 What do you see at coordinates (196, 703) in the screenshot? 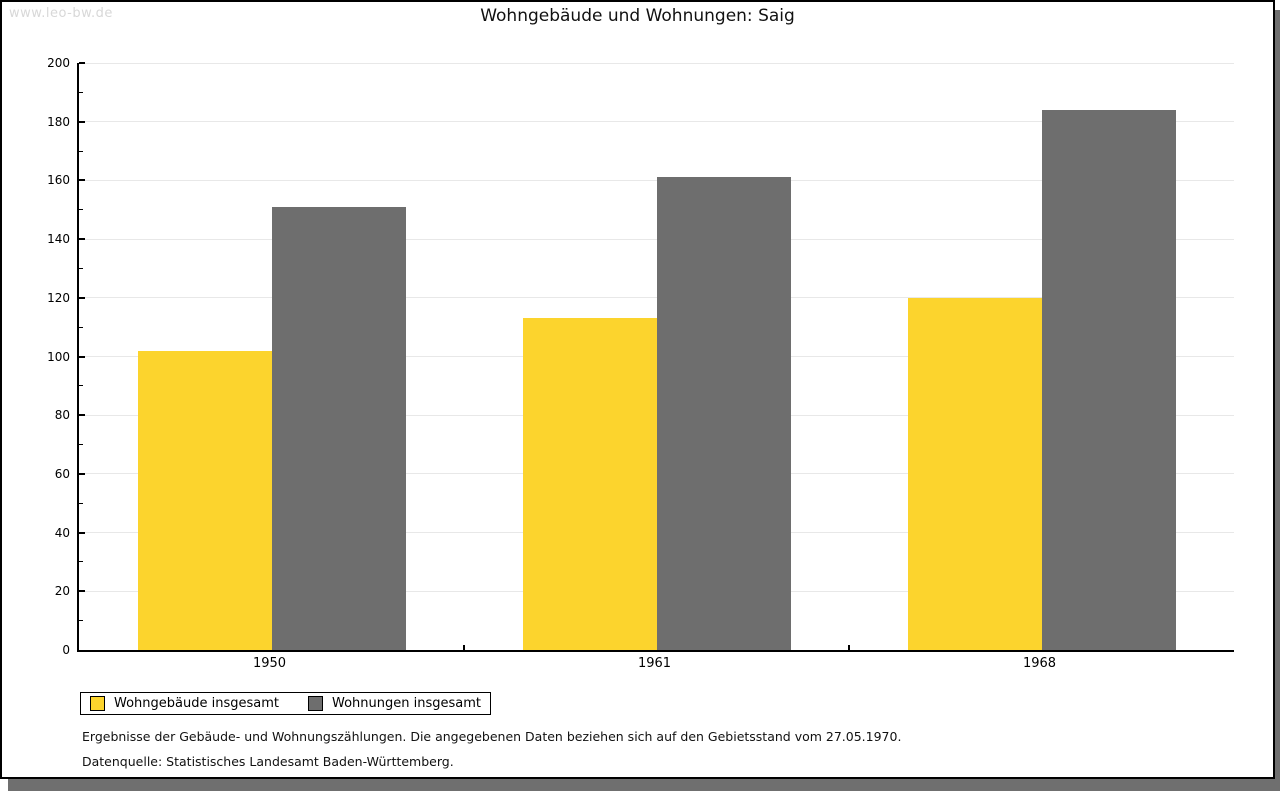
I see `legend-label-0: Wohngebäude insgesamt` at bounding box center [196, 703].